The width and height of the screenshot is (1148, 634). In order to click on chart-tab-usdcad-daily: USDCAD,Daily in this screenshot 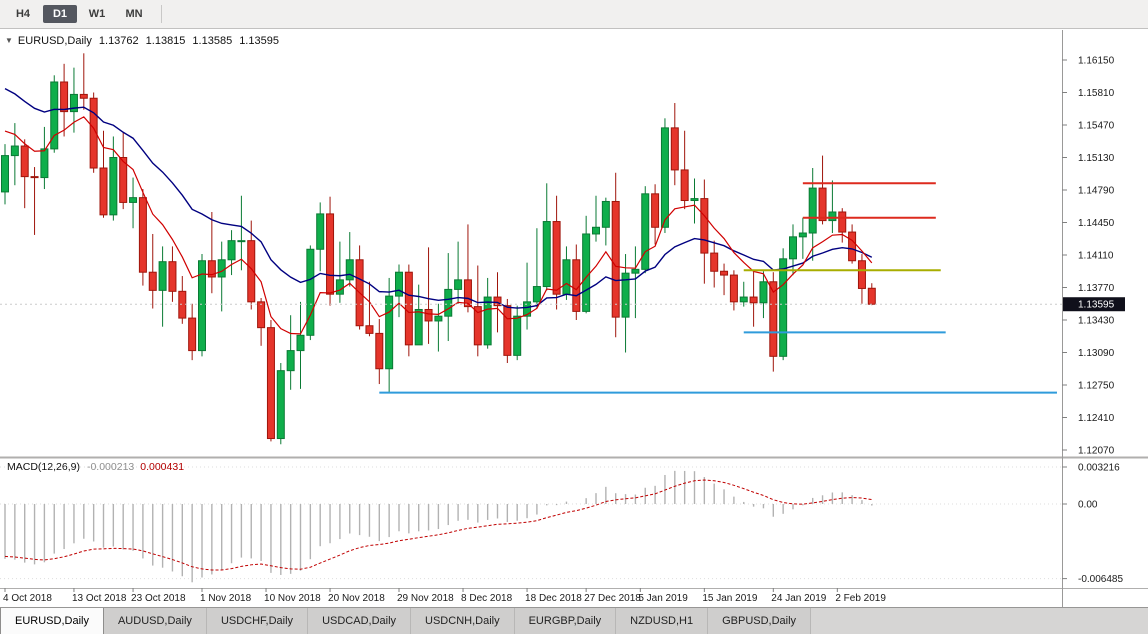, I will do `click(360, 621)`.